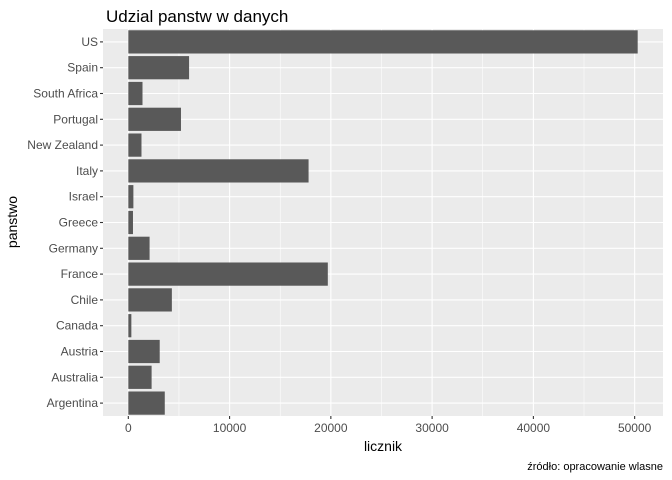  Describe the element at coordinates (75, 119) in the screenshot. I see `y-tick-label: Portugal` at that location.